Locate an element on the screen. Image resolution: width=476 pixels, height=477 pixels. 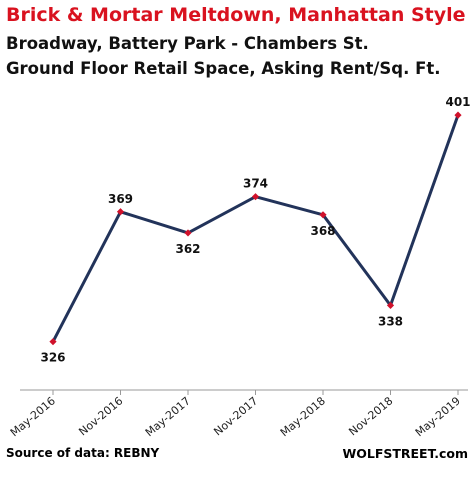
x-tick-label: Nov-2017 is located at coordinates (235, 416).